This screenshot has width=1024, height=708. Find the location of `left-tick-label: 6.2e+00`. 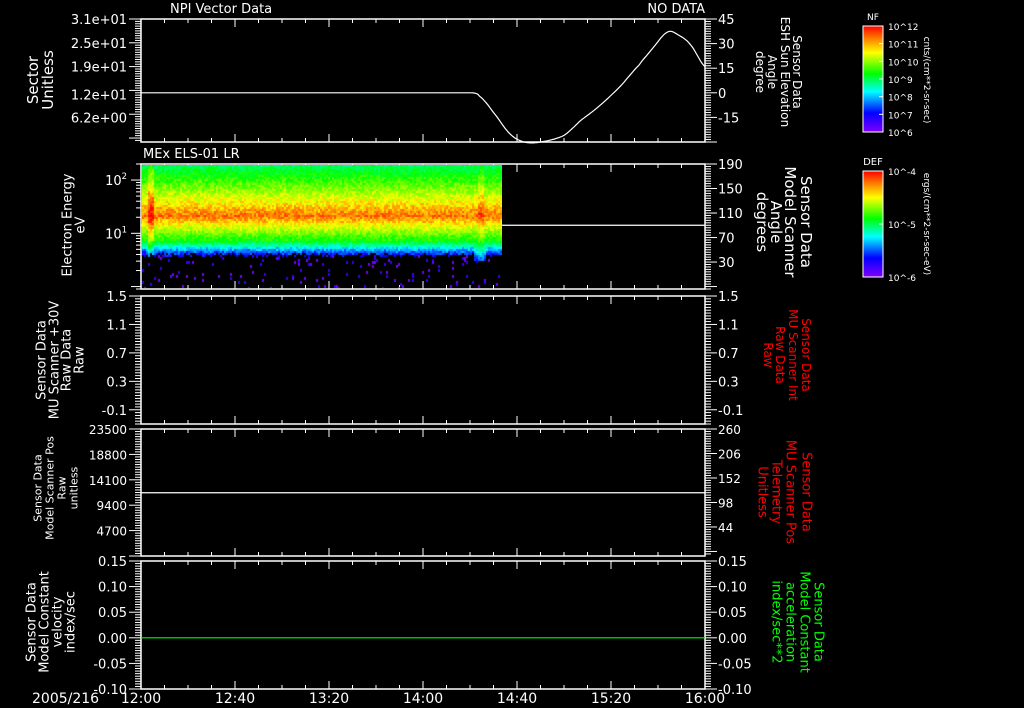

left-tick-label: 6.2e+00 is located at coordinates (99, 118).